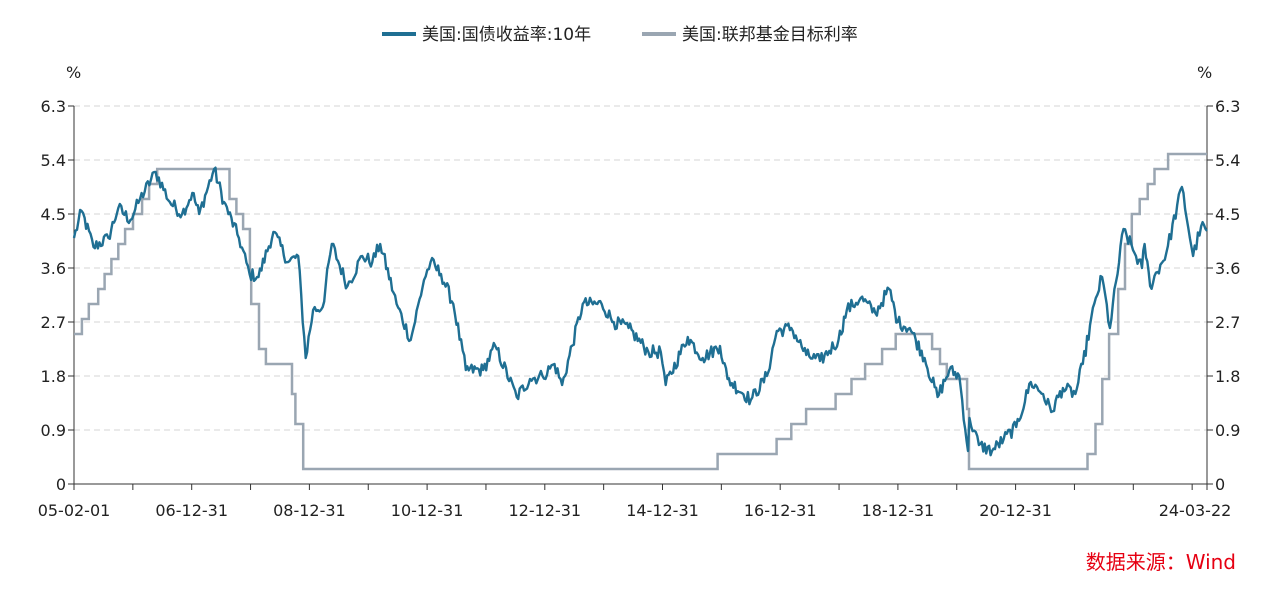  I want to click on y-right-tick-label: 4.5, so click(1227, 214).